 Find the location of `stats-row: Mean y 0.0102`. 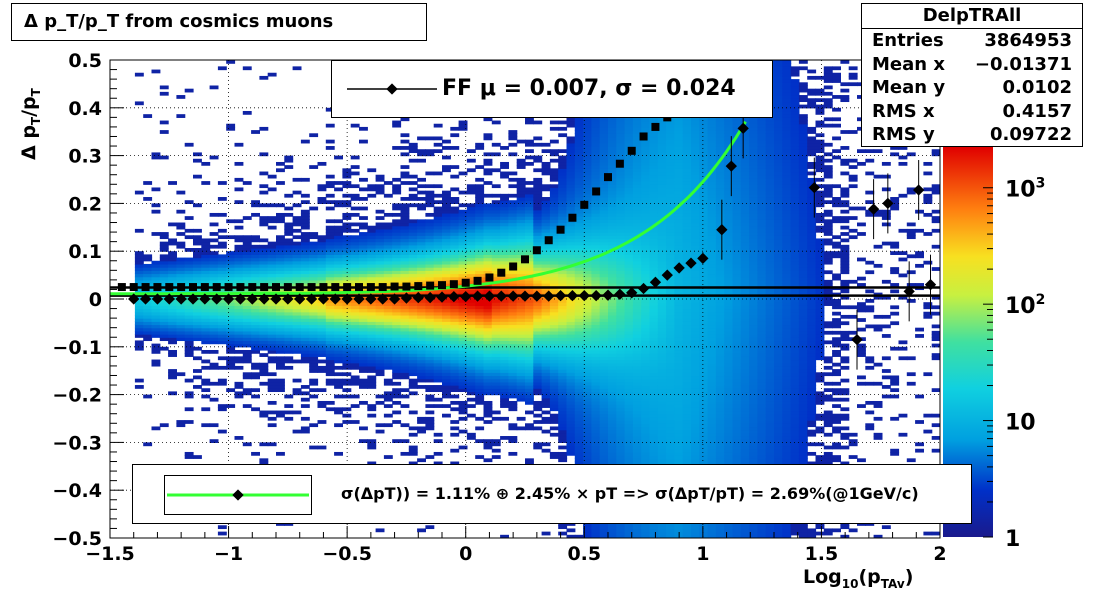

stats-row: Mean y 0.0102 is located at coordinates (972, 87).